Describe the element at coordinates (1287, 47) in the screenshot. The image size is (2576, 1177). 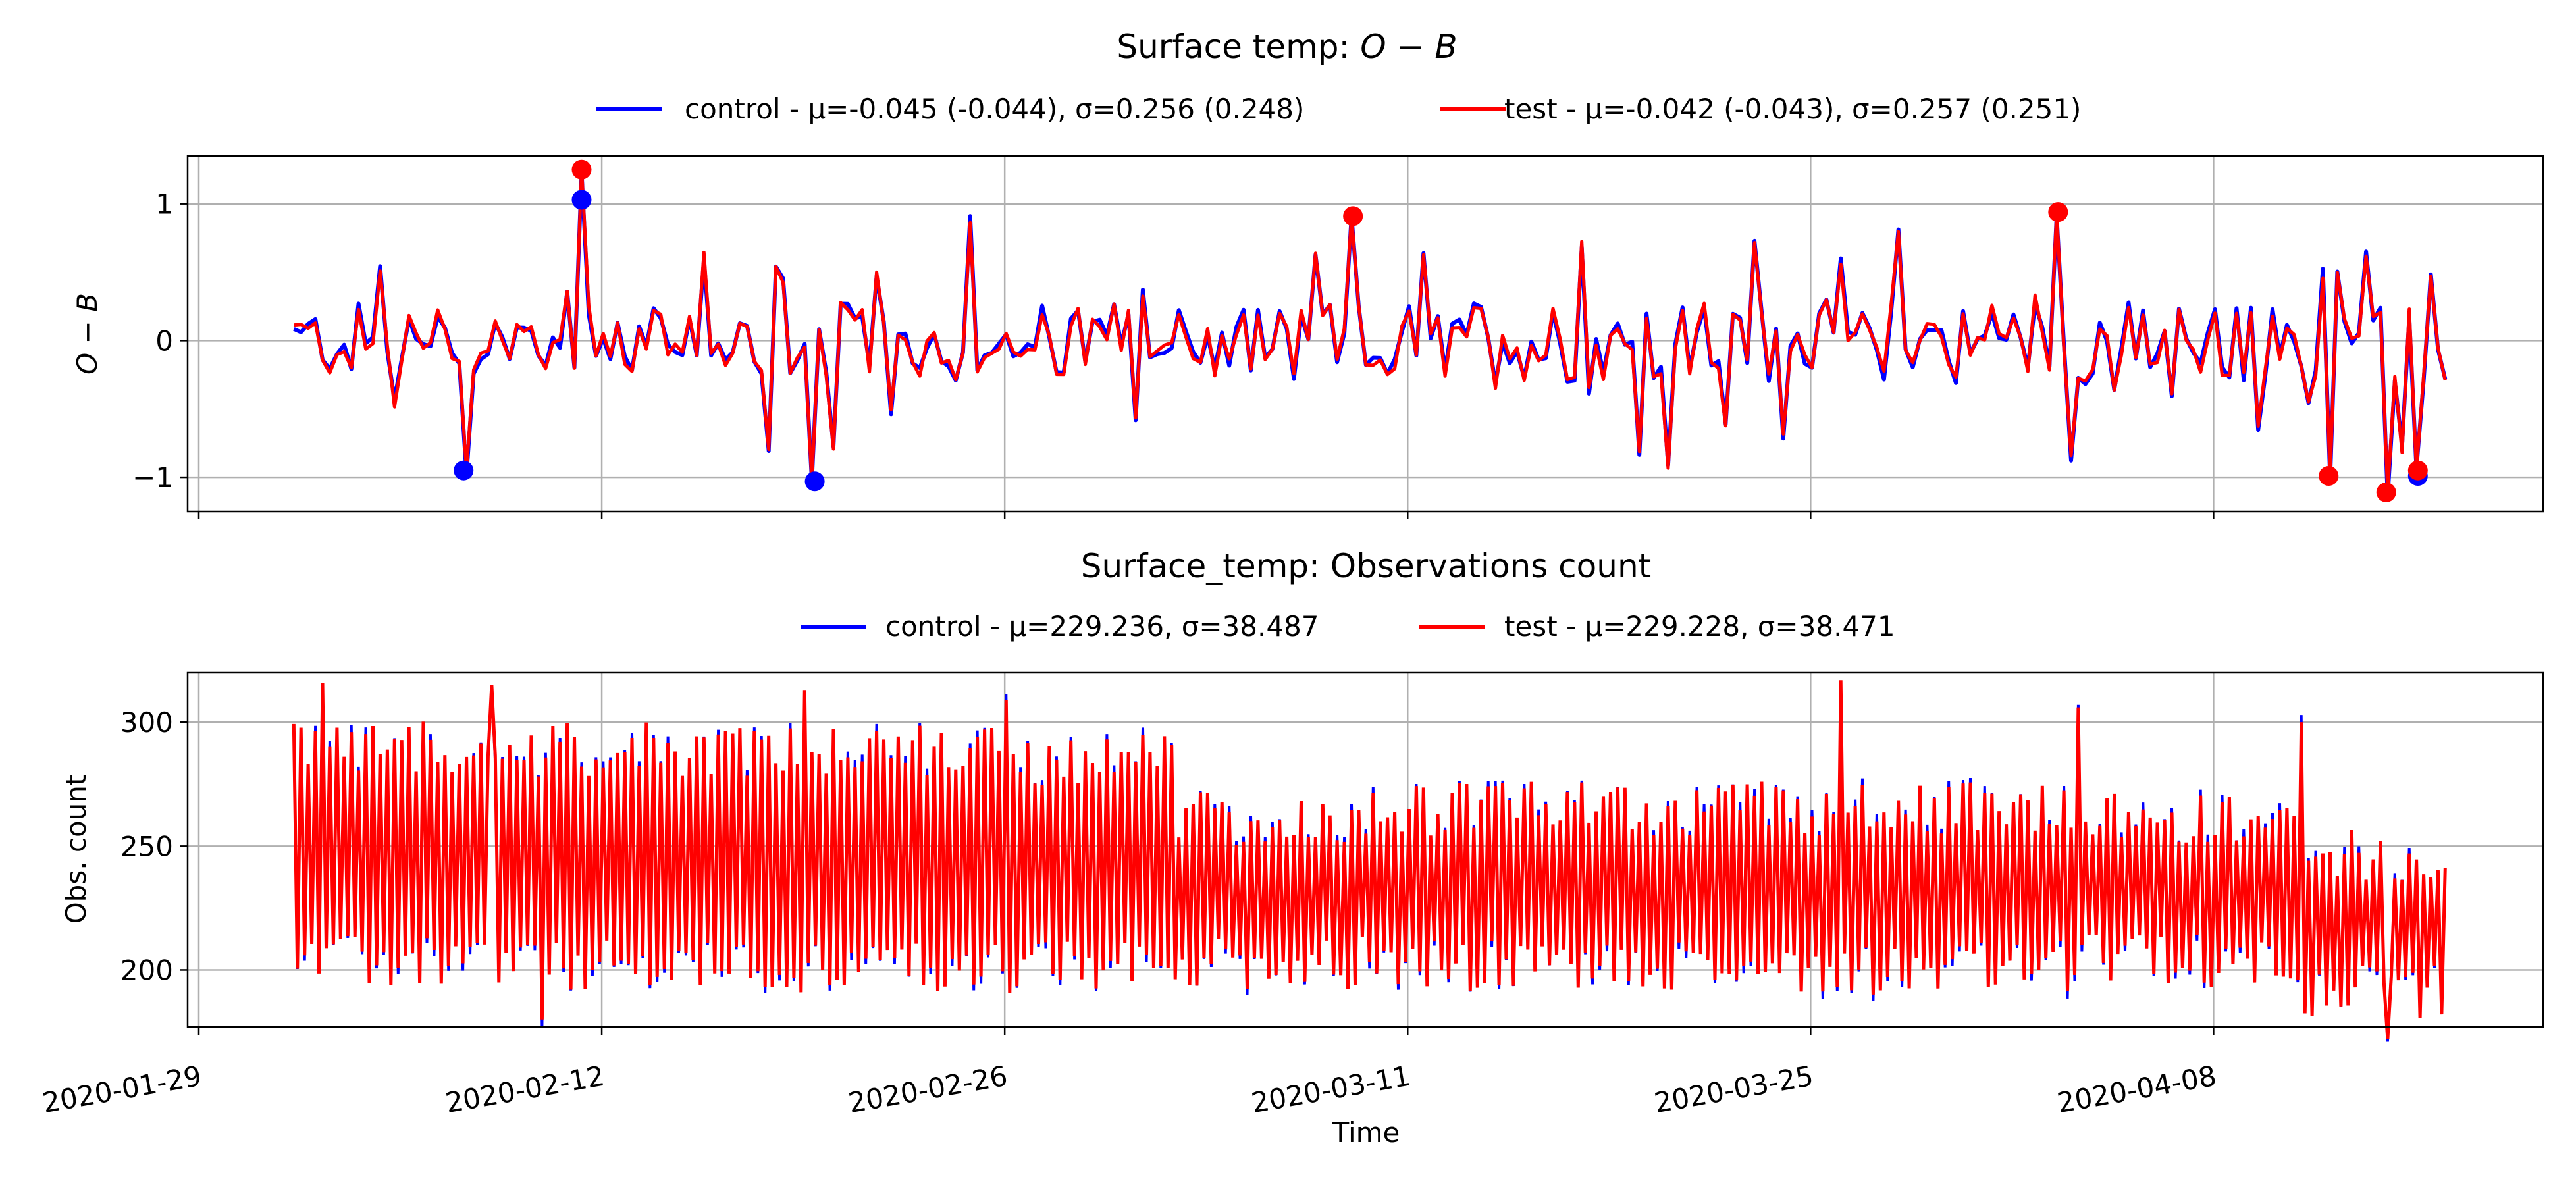
I see `panel-omb-title: Surface temp: O − B` at that location.